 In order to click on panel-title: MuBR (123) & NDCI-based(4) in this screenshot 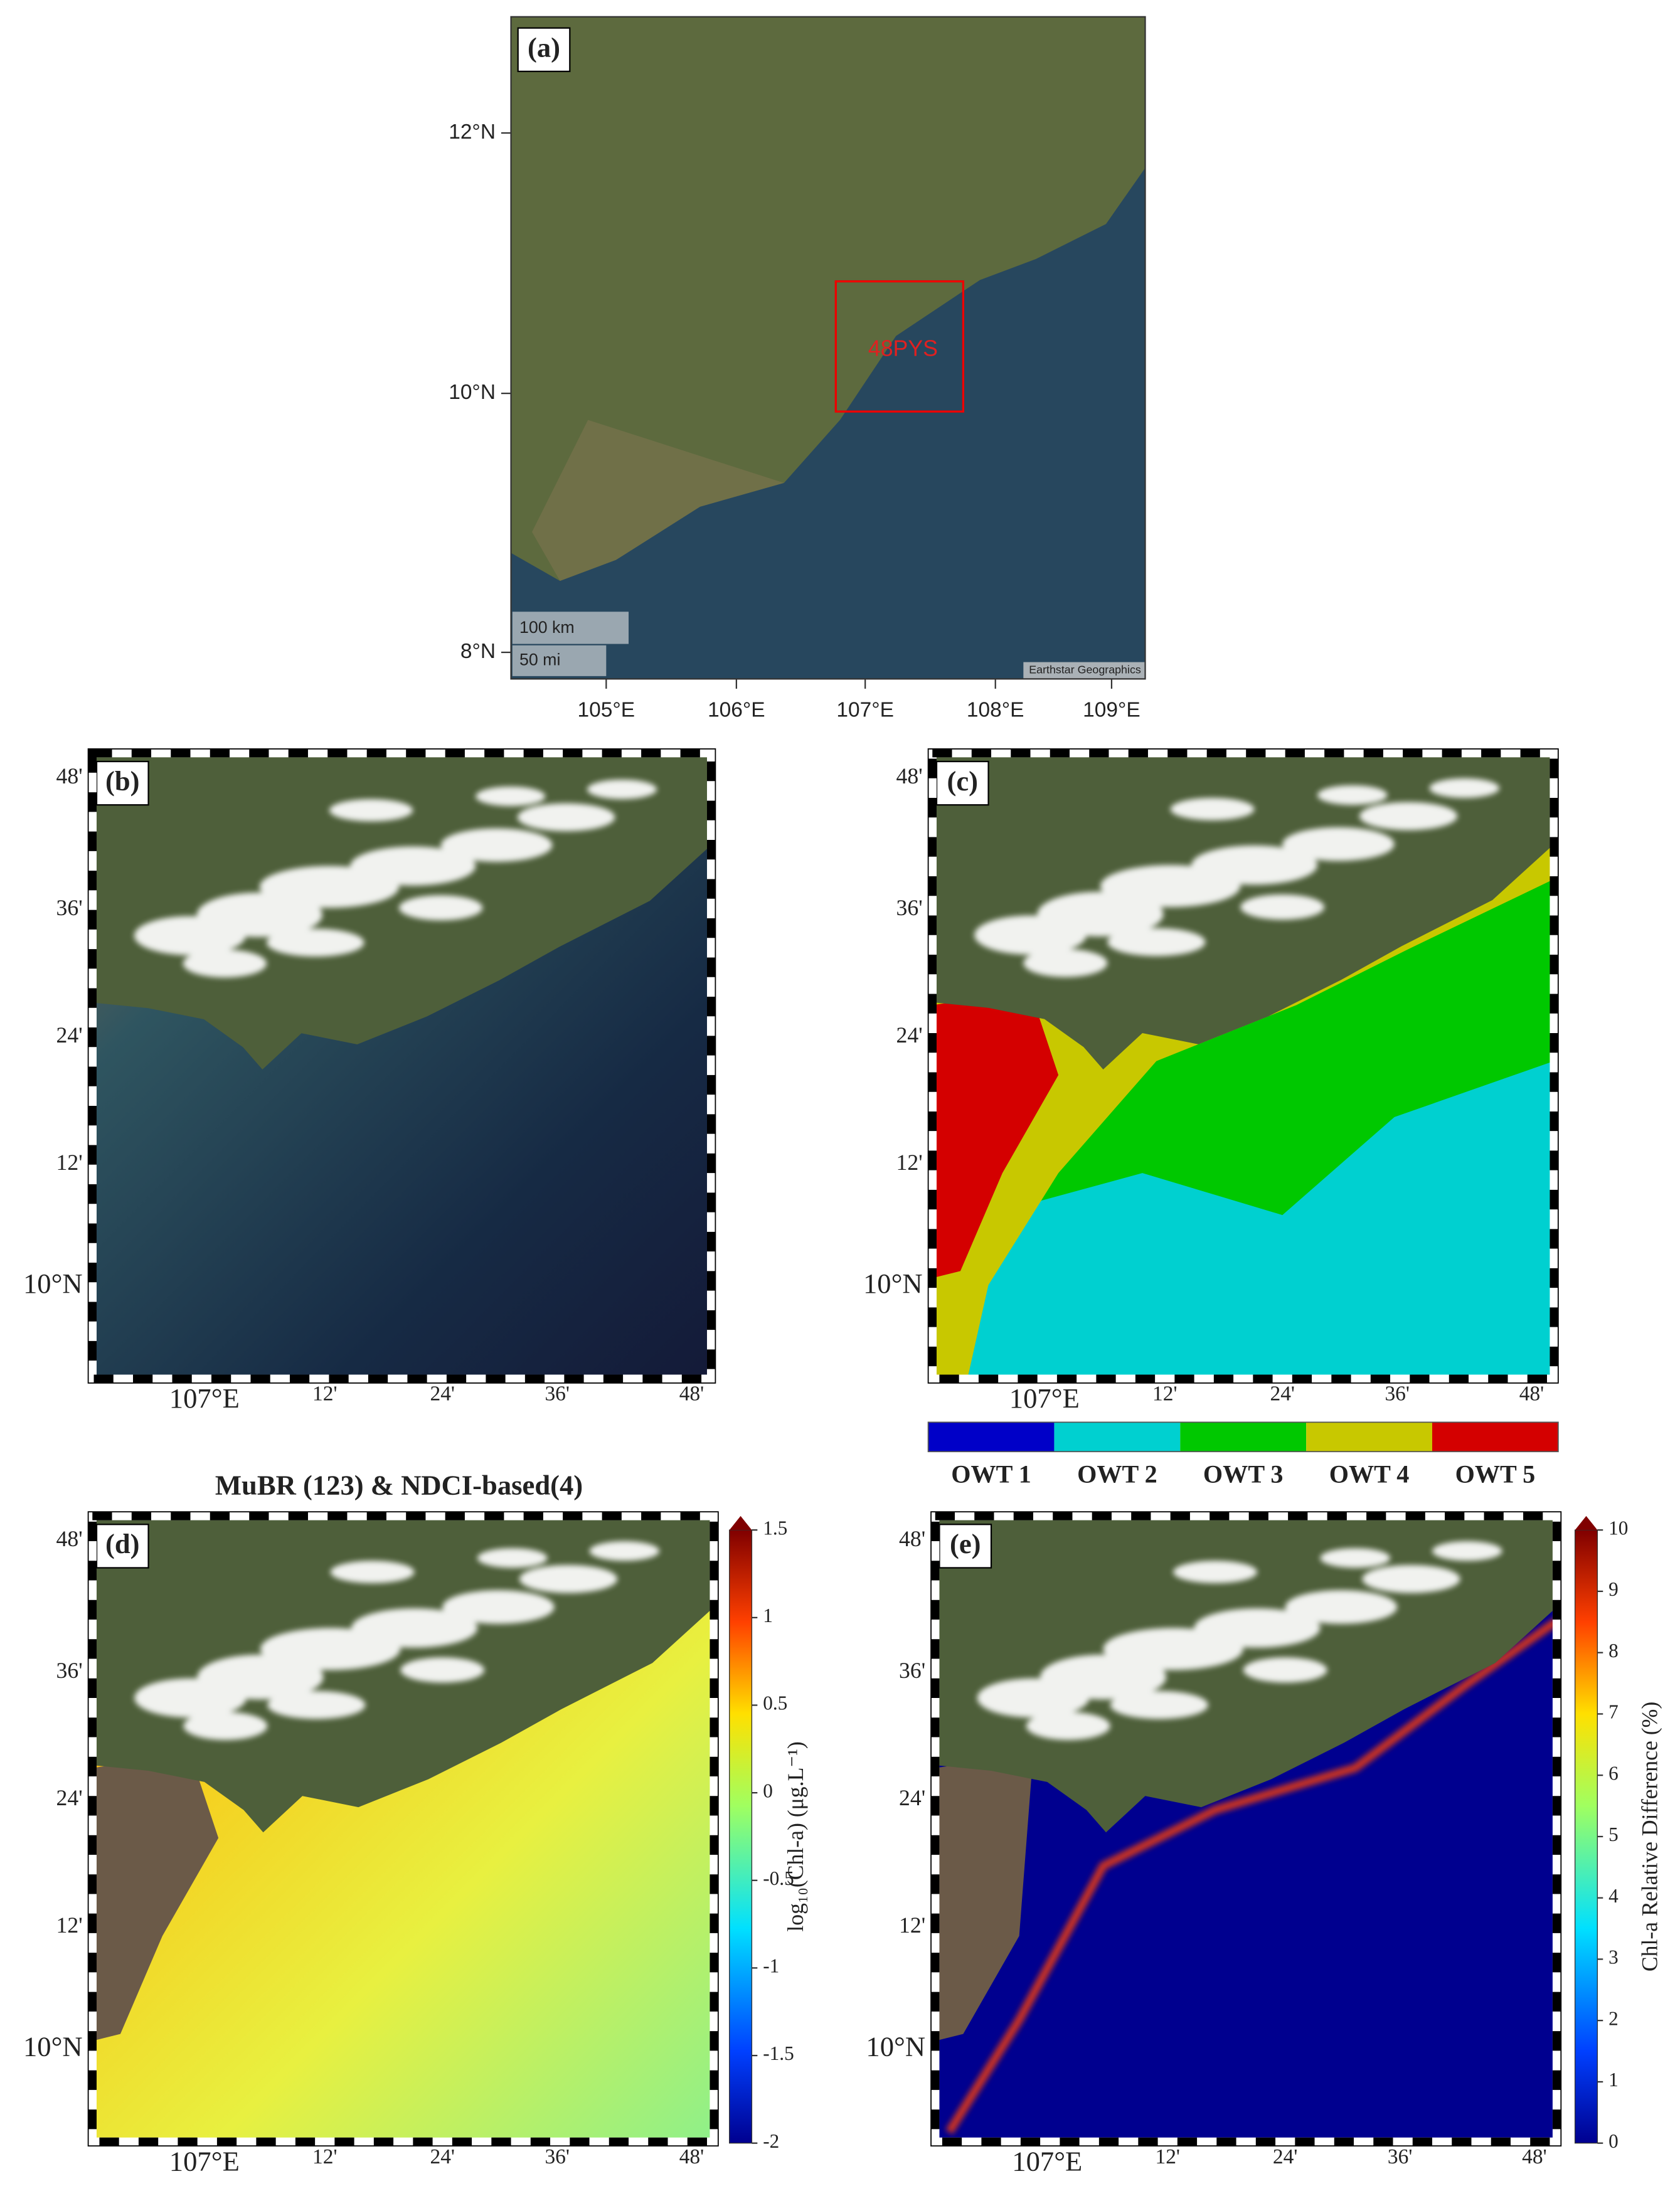, I will do `click(399, 1485)`.